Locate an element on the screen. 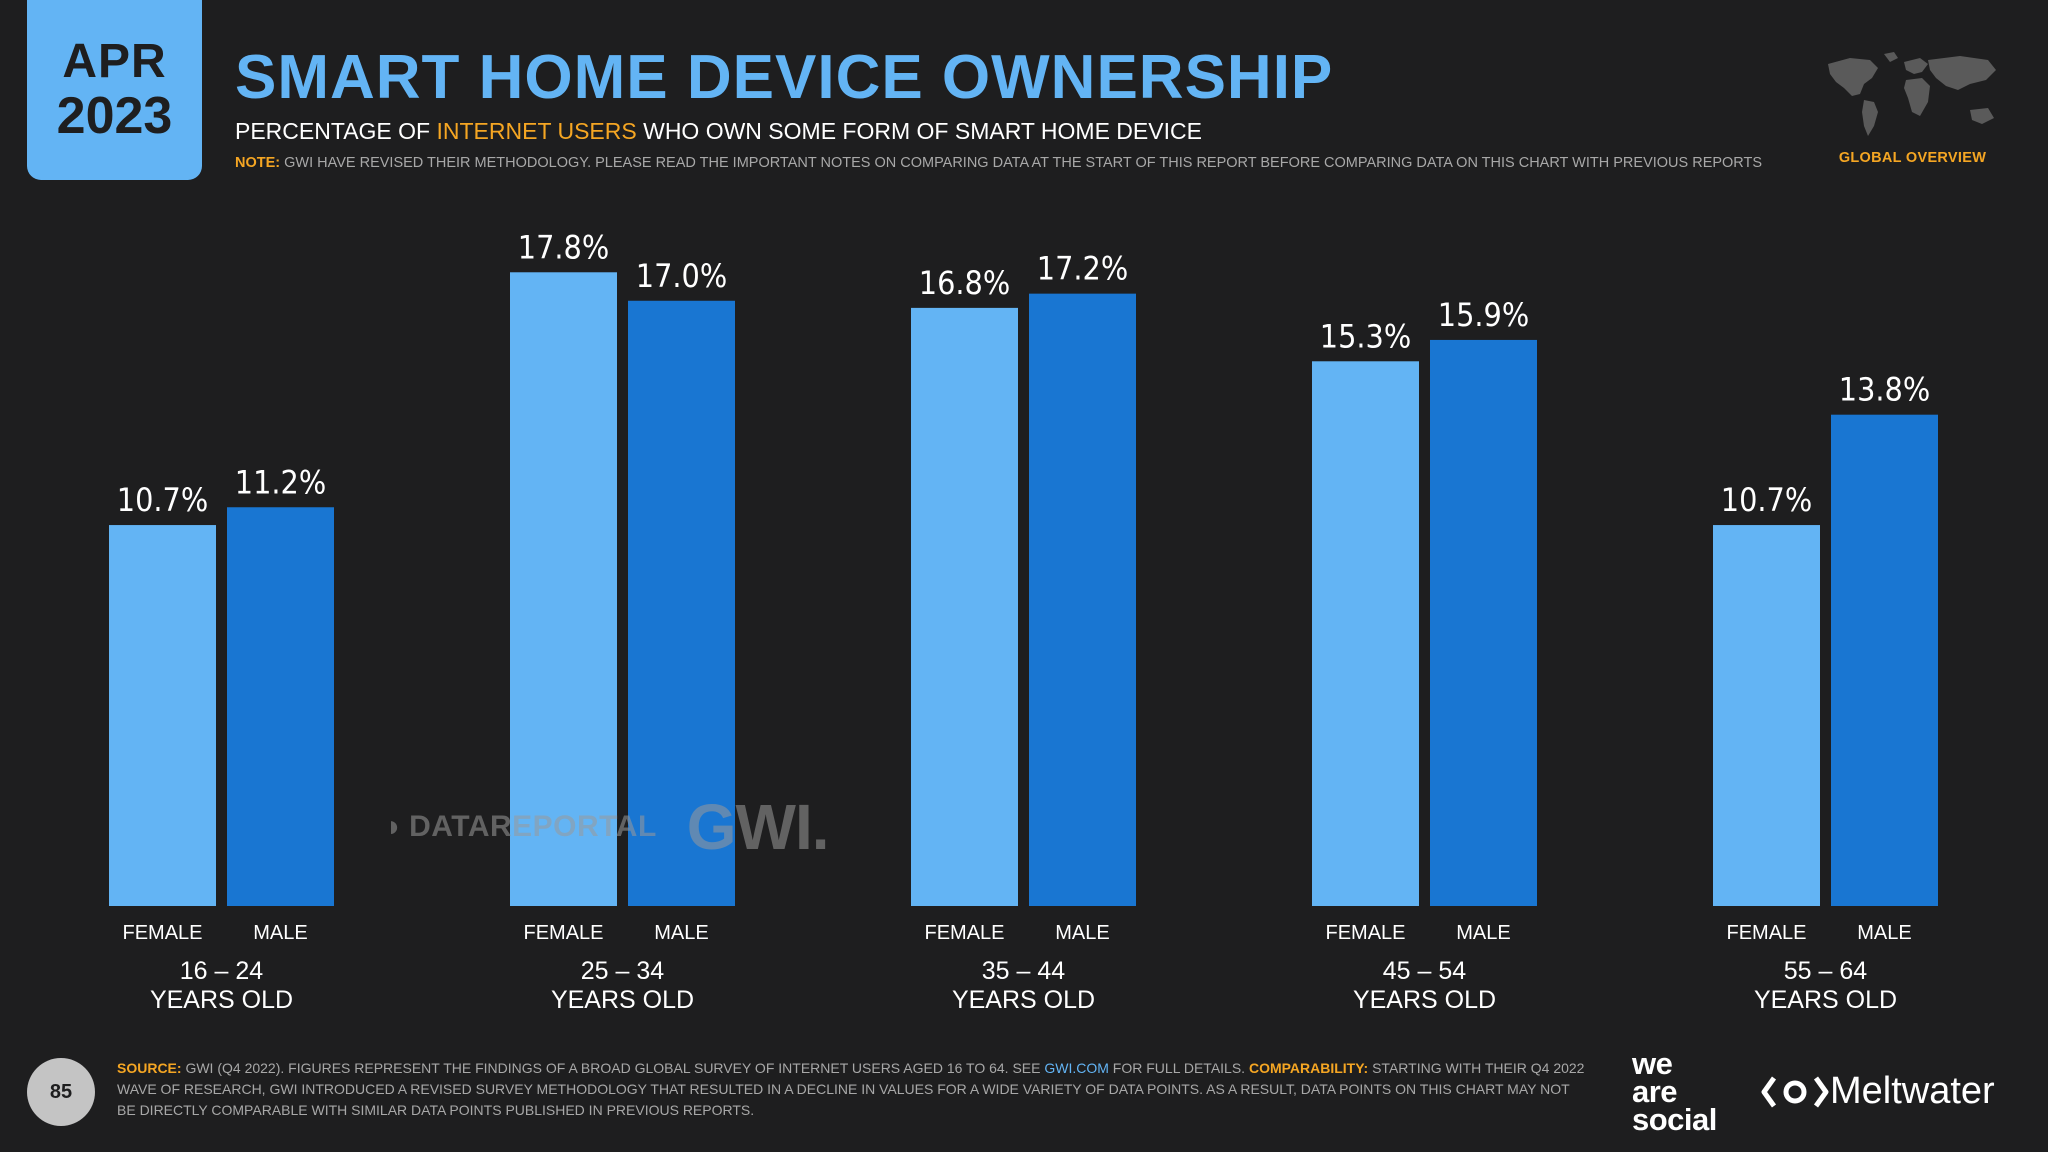  watermark: ◗ DATAREPORTAL GWI. is located at coordinates (607, 827).